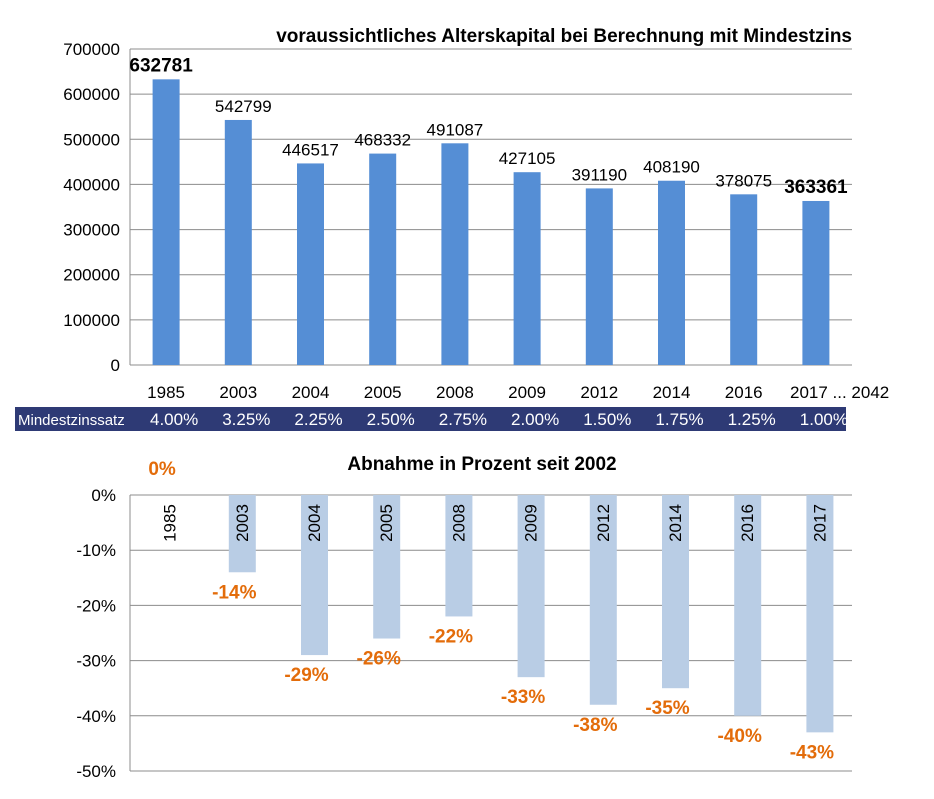 The width and height of the screenshot is (934, 799). I want to click on top-x-tick-label: 2017 ... 2042, so click(839, 392).